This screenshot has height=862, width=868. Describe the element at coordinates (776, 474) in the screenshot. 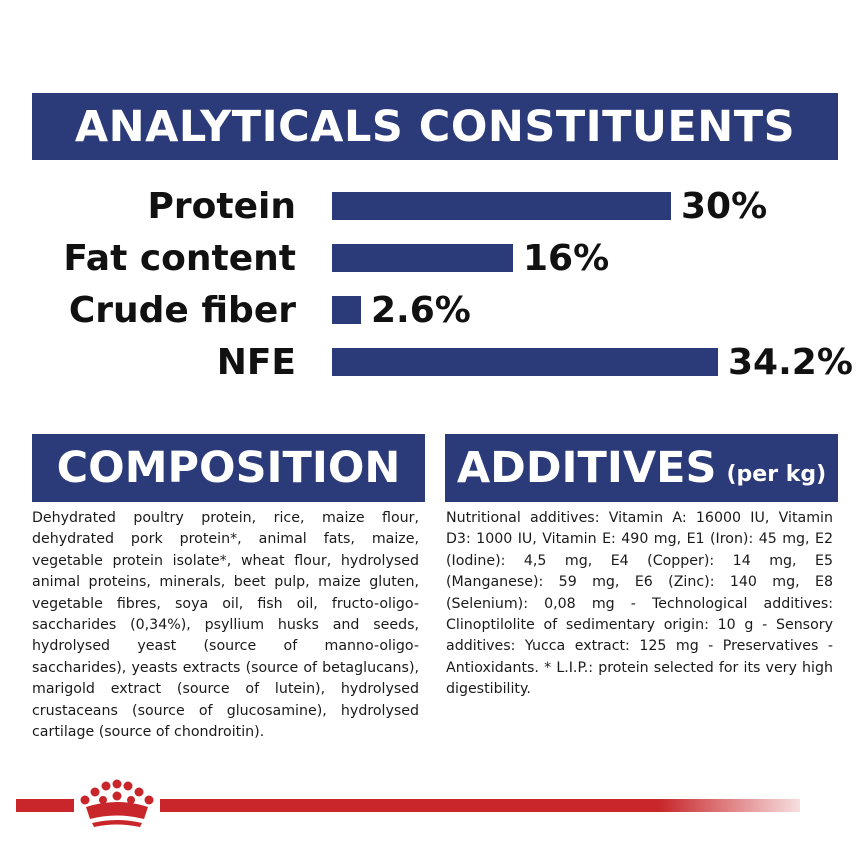

I see `additives-title-suffix: (per kg)` at that location.